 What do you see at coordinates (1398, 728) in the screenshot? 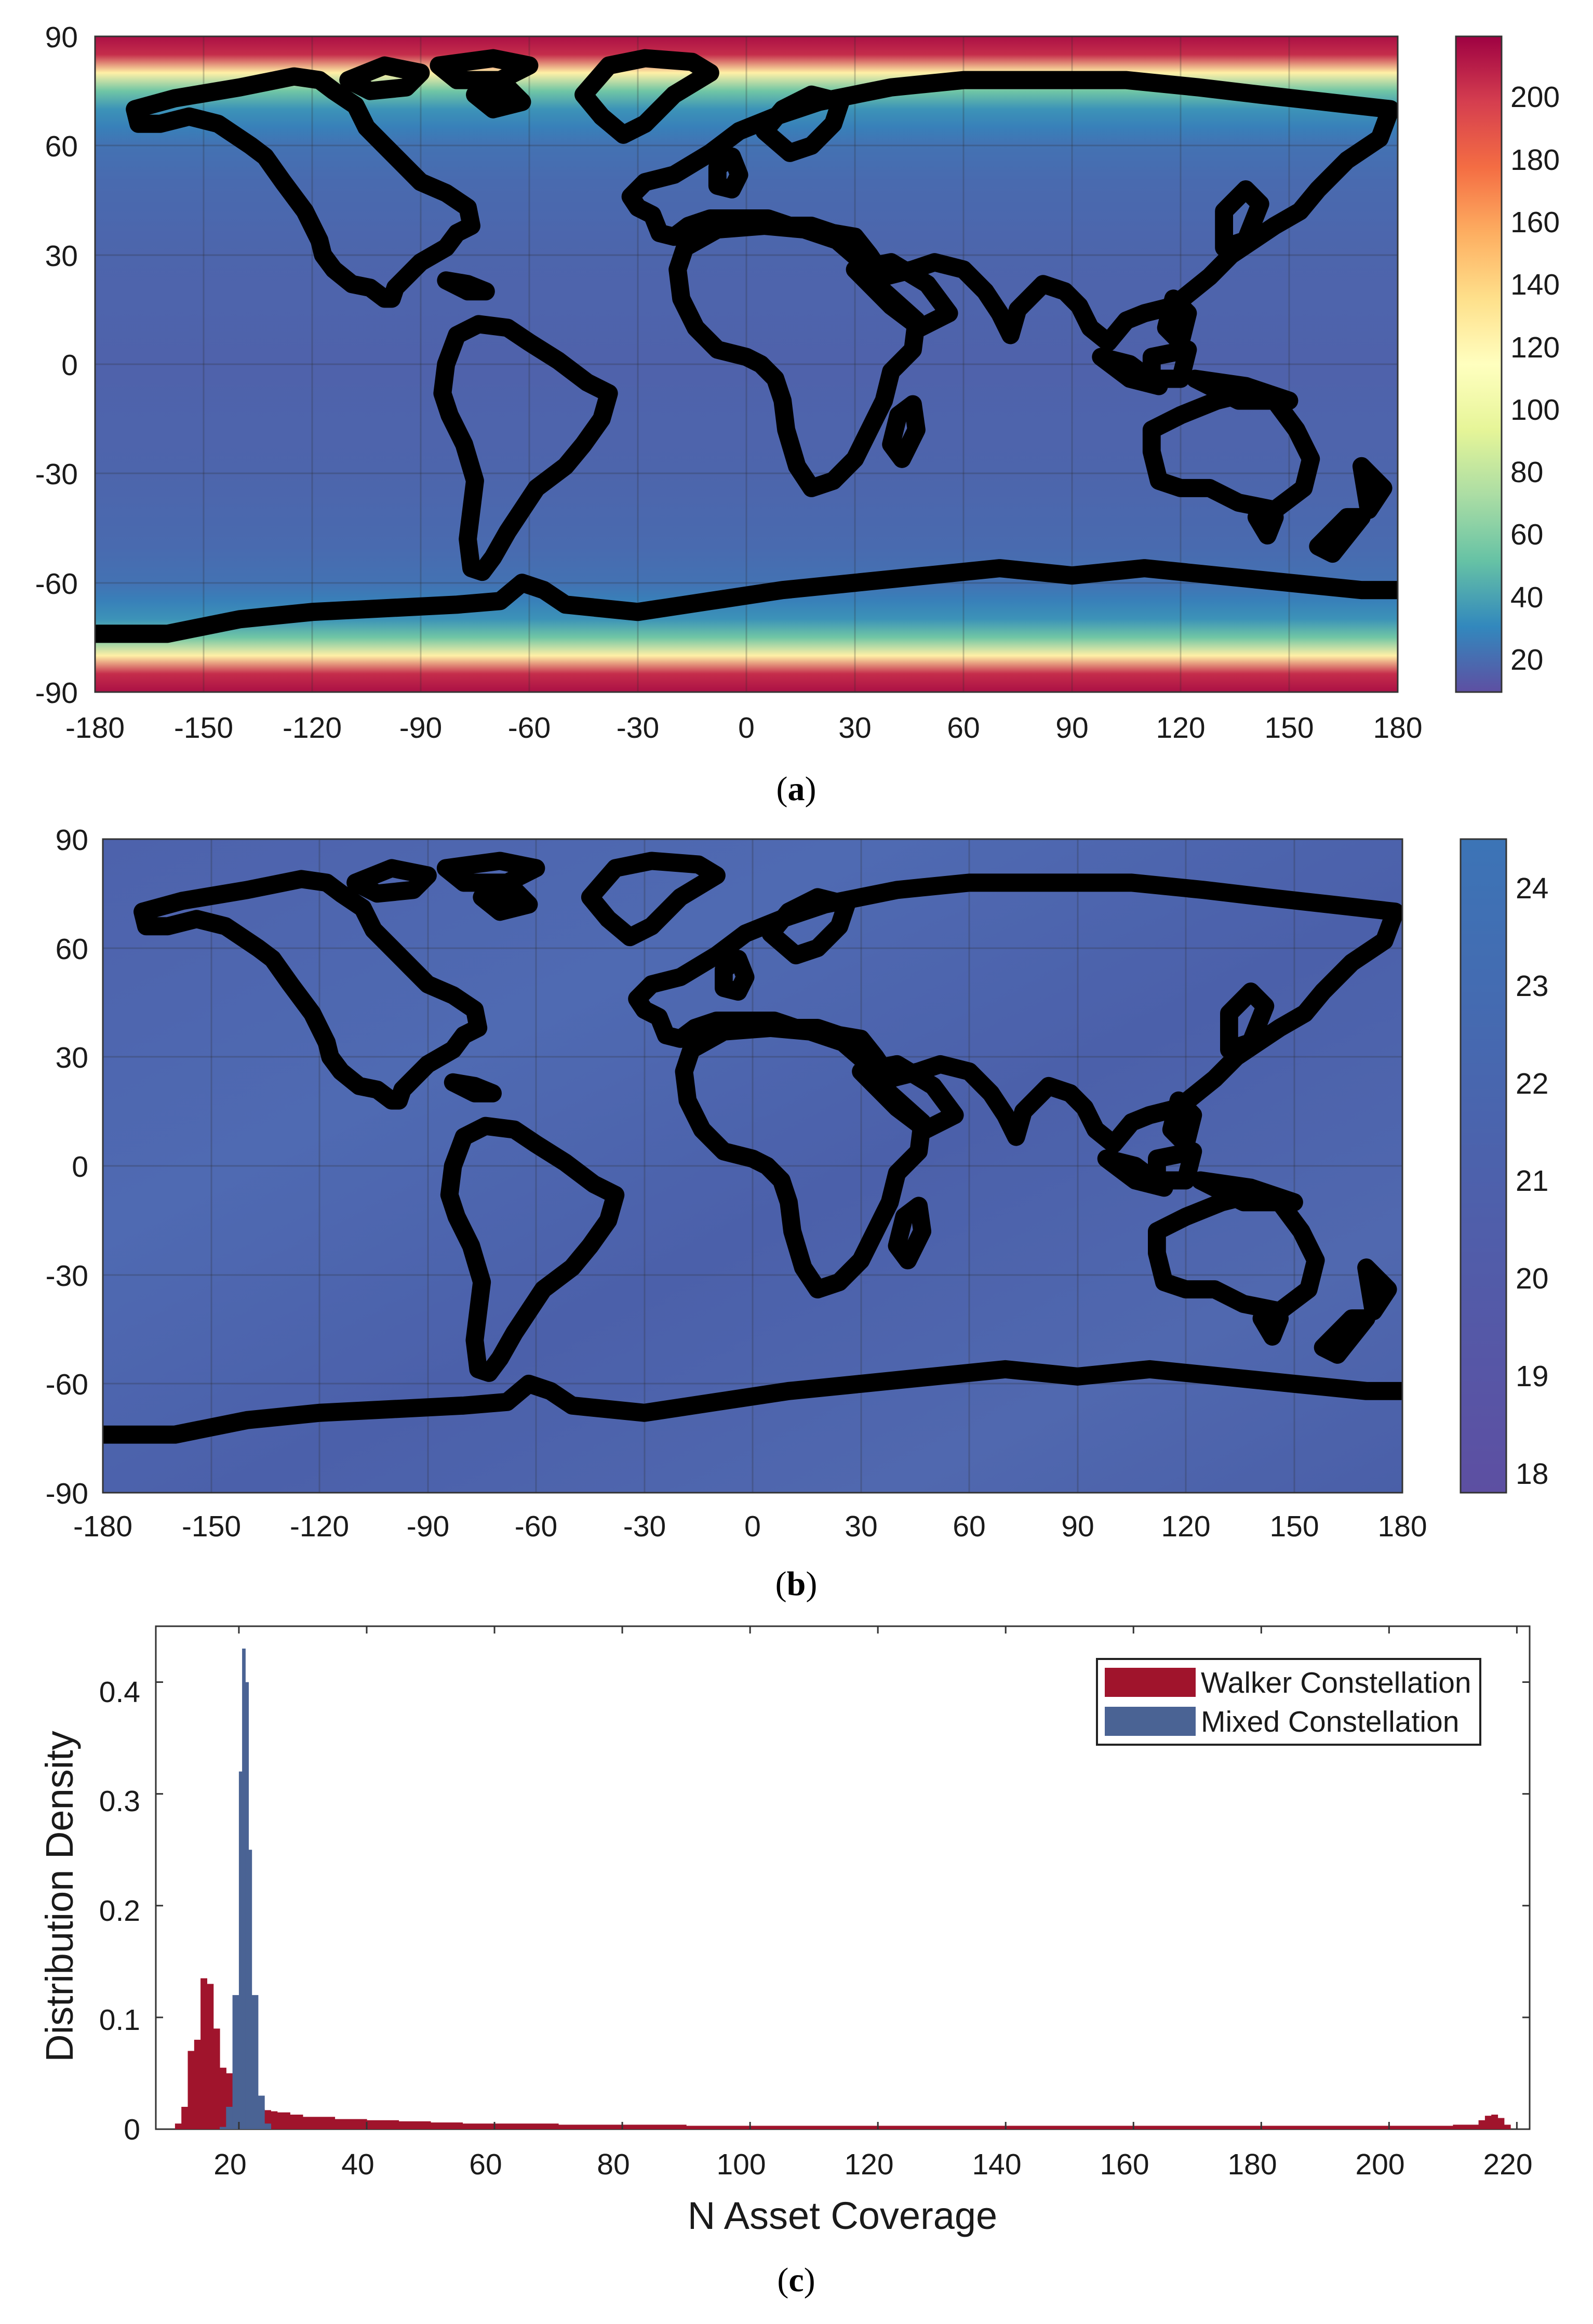
I see `x-tick-a: 180` at bounding box center [1398, 728].